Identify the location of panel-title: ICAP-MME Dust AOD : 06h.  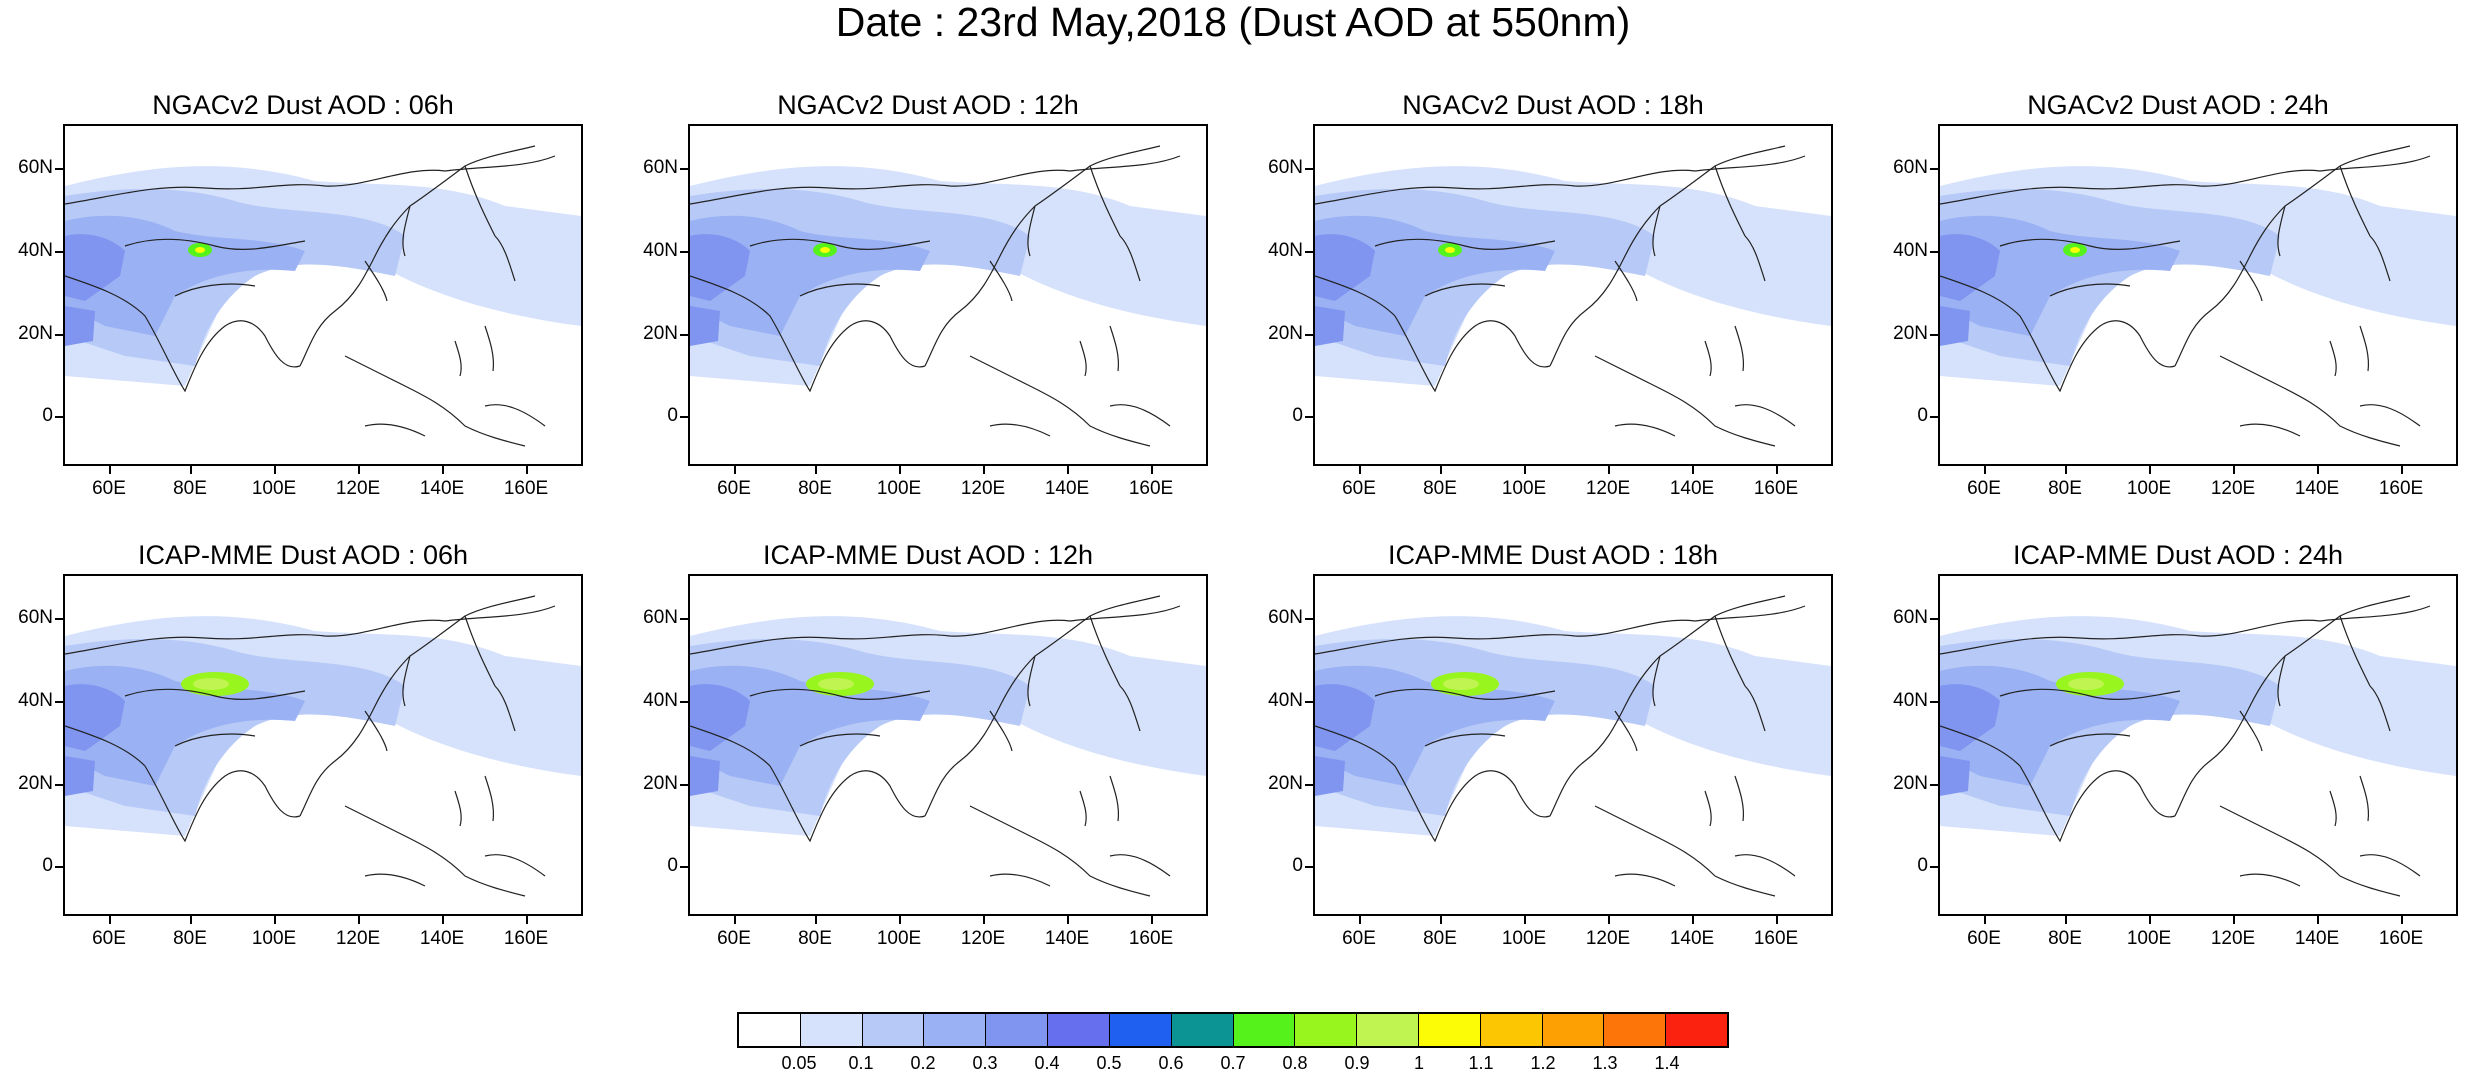
(303, 555).